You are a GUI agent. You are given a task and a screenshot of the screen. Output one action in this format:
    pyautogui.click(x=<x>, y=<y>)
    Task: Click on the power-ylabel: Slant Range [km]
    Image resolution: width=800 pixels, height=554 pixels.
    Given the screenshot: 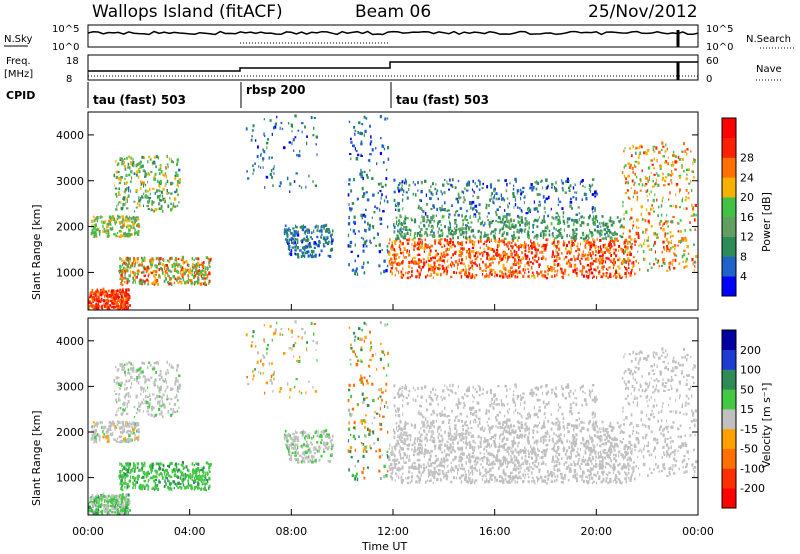 What is the action you would take?
    pyautogui.click(x=36, y=252)
    